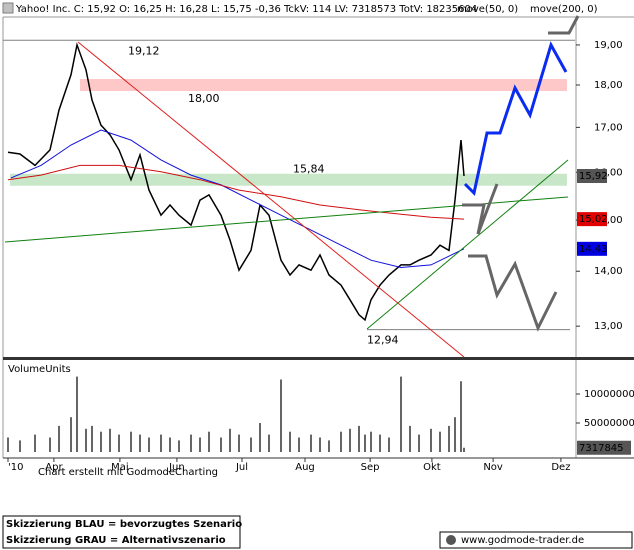 This screenshot has height=550, width=634. Describe the element at coordinates (236, 192) in the screenshot. I see `price-line` at that location.